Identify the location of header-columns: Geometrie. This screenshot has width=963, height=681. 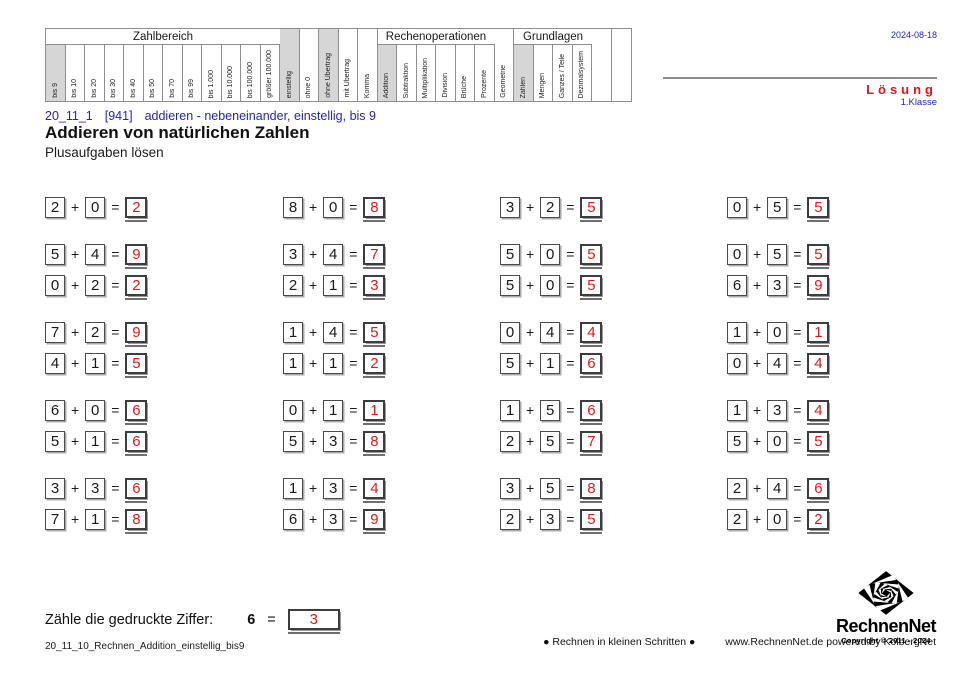
(504, 65).